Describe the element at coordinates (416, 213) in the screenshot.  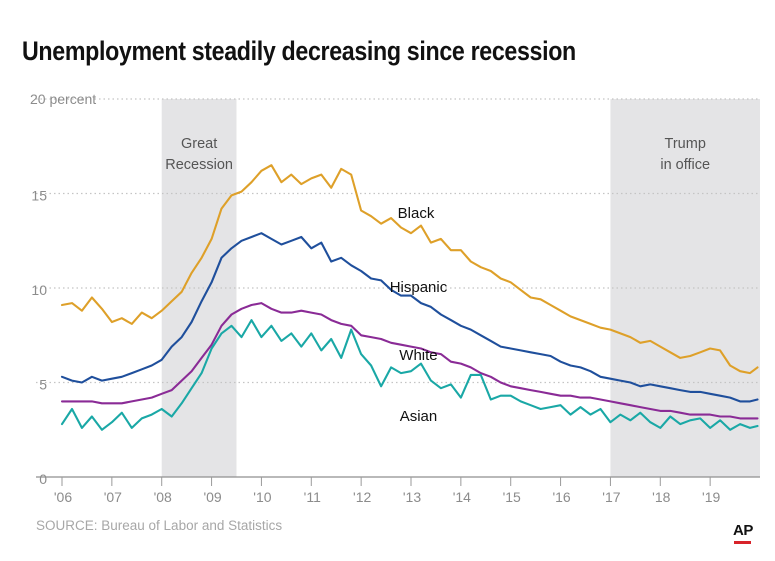
I see `series-label-black: Black` at that location.